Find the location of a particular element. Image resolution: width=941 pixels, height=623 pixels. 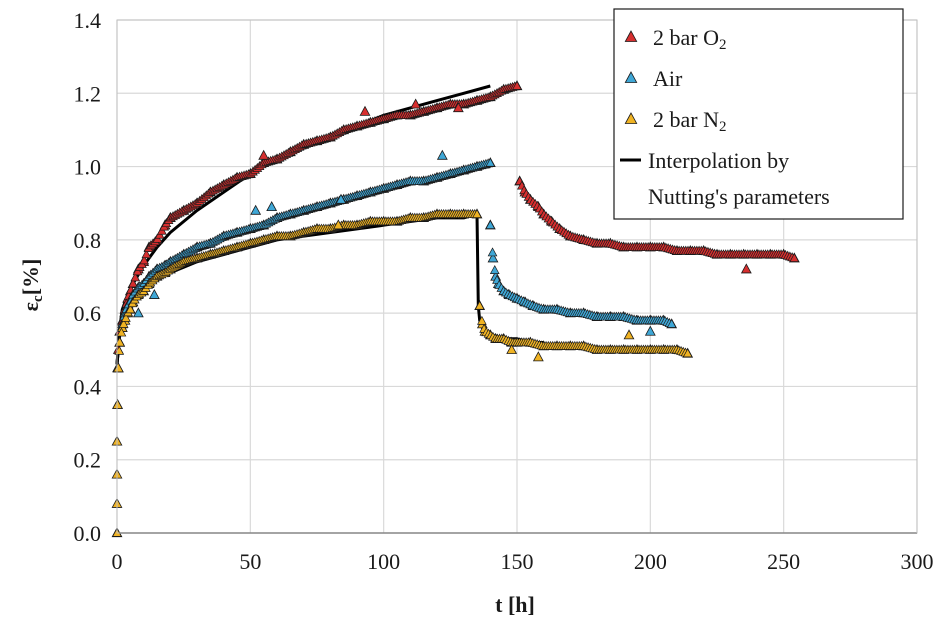

y-tick-label: 0.4 is located at coordinates (88, 386).